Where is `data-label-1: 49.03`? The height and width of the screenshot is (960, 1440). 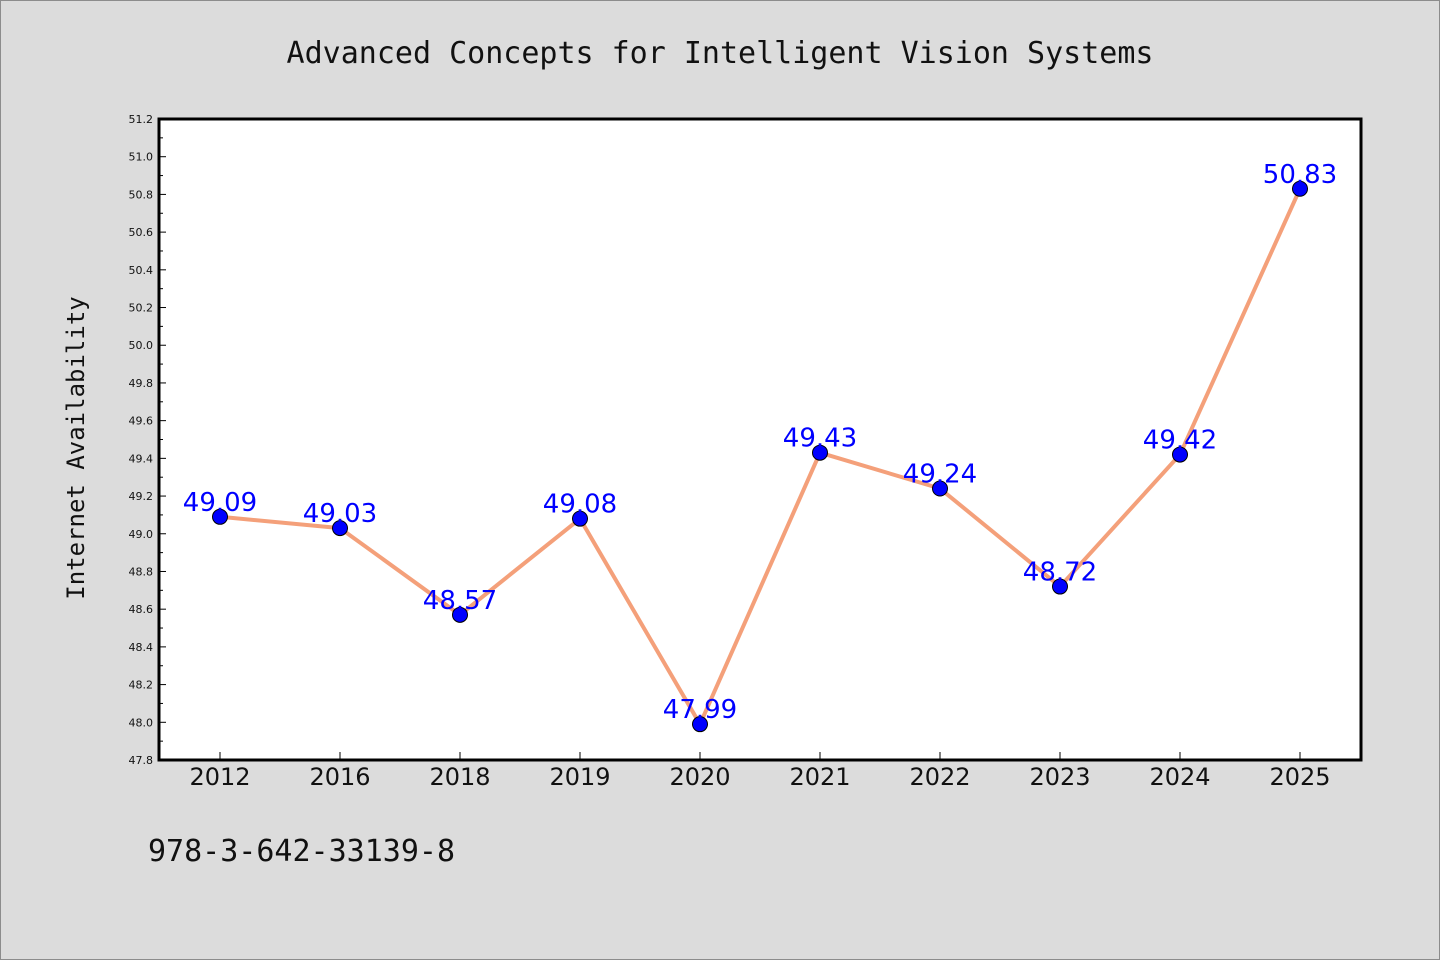 data-label-1: 49.03 is located at coordinates (340, 514).